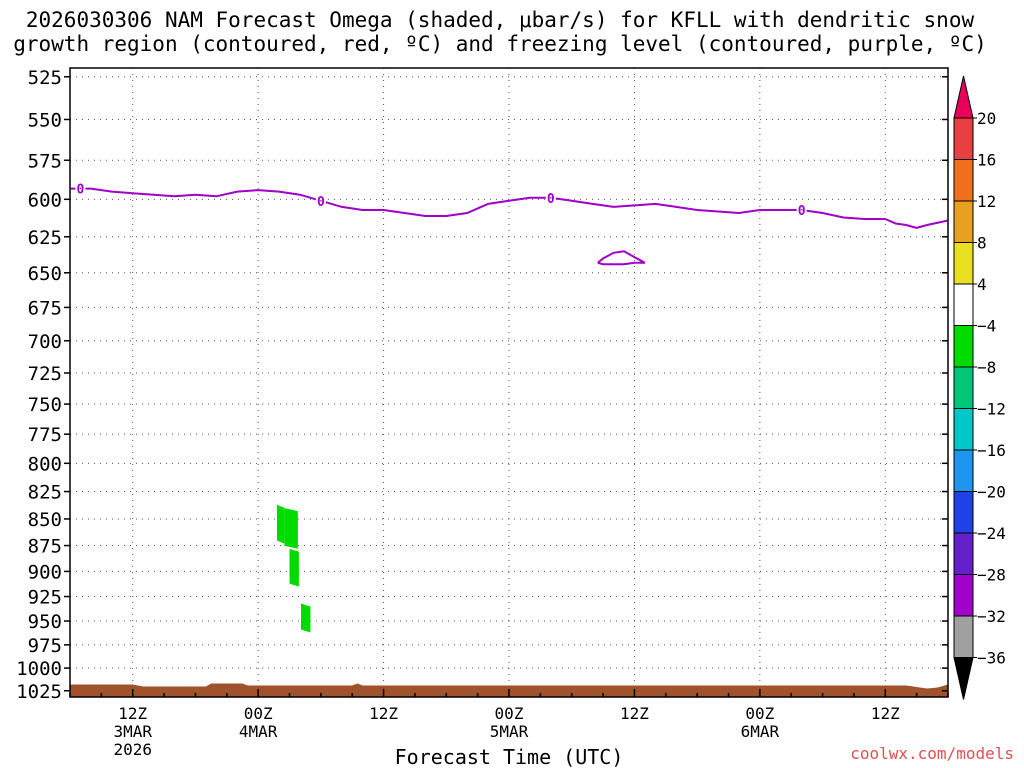 This screenshot has height=768, width=1024. What do you see at coordinates (45, 78) in the screenshot?
I see `y-tick-label: 525` at bounding box center [45, 78].